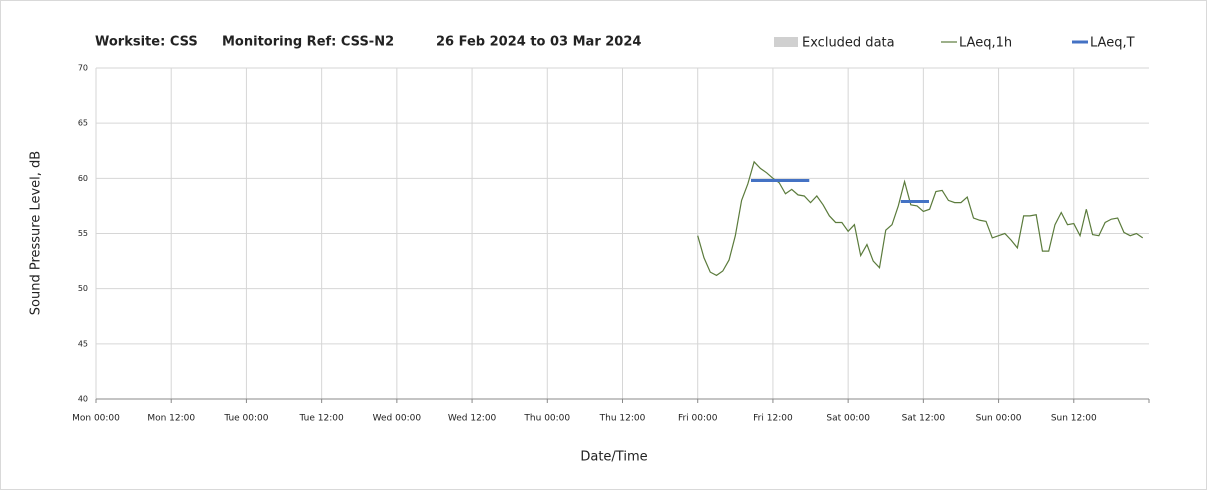 The image size is (1208, 491). What do you see at coordinates (848, 419) in the screenshot?
I see `x-tick-label: Sat 00:00` at bounding box center [848, 419].